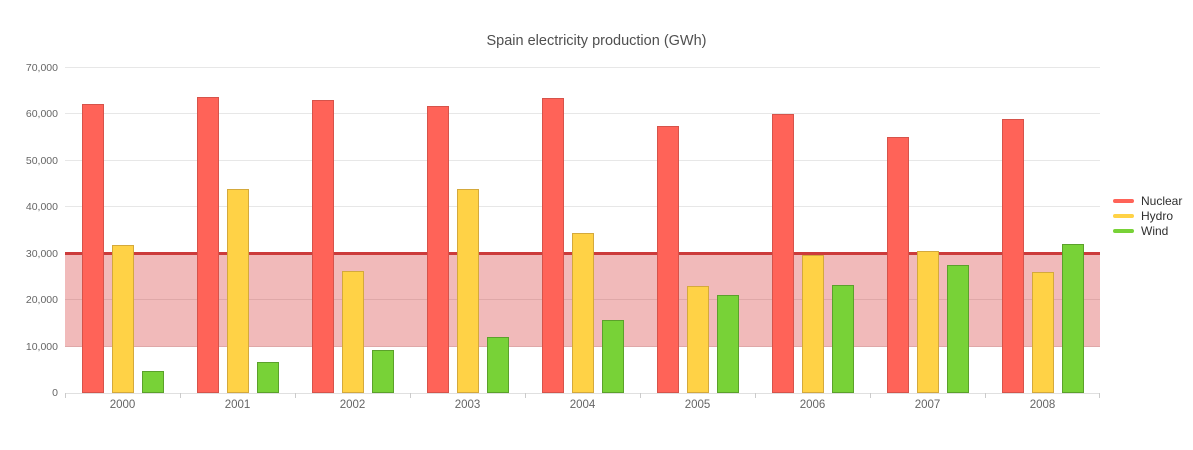 This screenshot has width=1193, height=450. What do you see at coordinates (957, 329) in the screenshot?
I see `bar-wind-2007` at bounding box center [957, 329].